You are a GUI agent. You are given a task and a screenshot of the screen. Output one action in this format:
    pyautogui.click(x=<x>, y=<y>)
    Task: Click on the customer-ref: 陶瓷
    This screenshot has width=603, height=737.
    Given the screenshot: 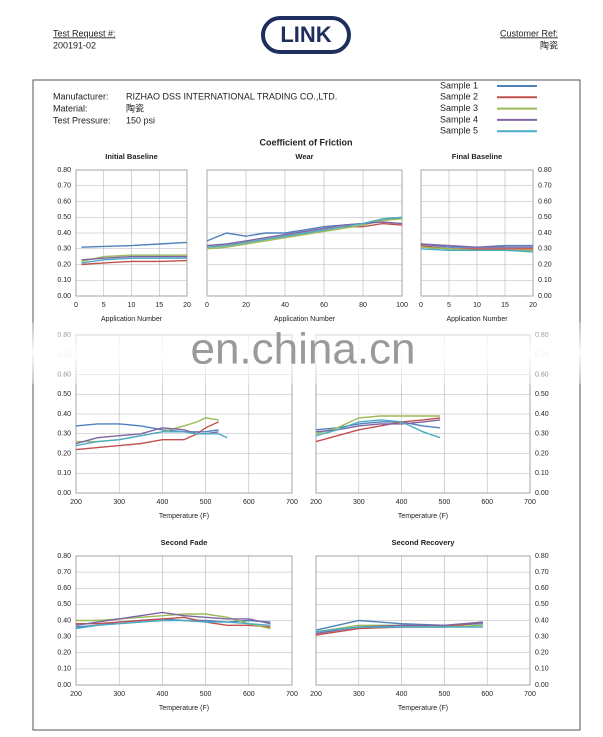 What is the action you would take?
    pyautogui.click(x=549, y=44)
    